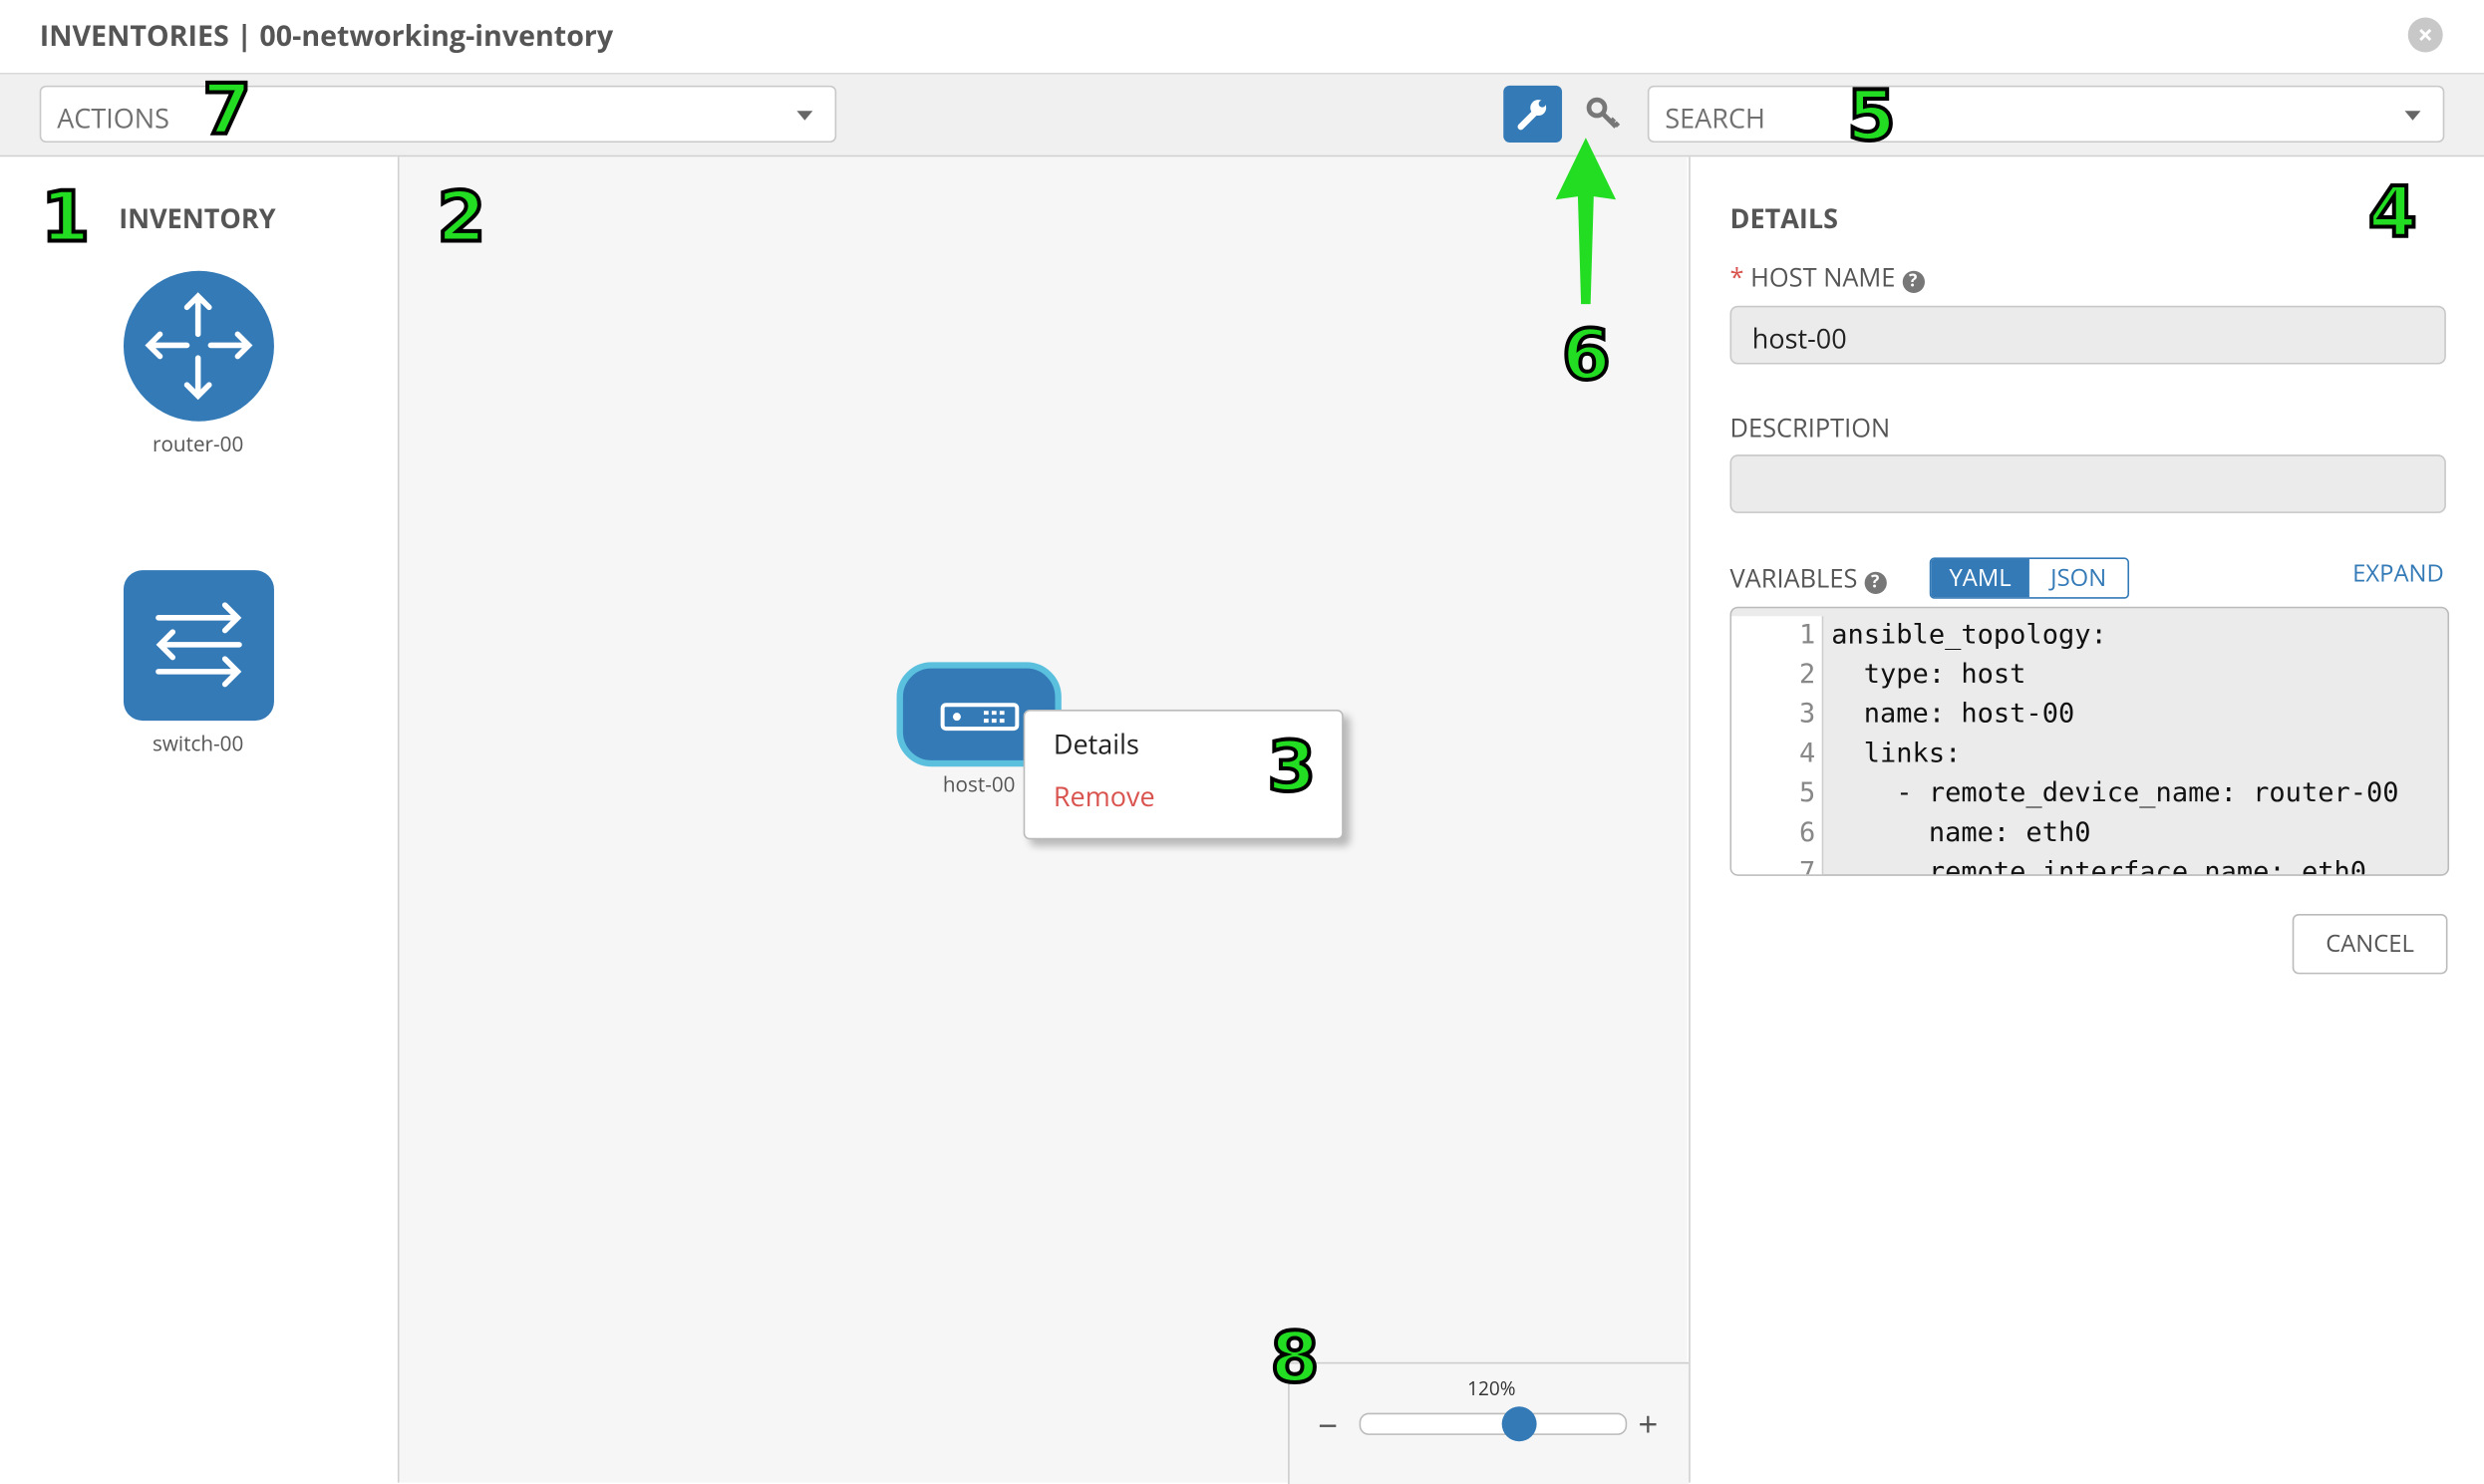 The image size is (2484, 1484). I want to click on expand-link: EXPAND, so click(2398, 573).